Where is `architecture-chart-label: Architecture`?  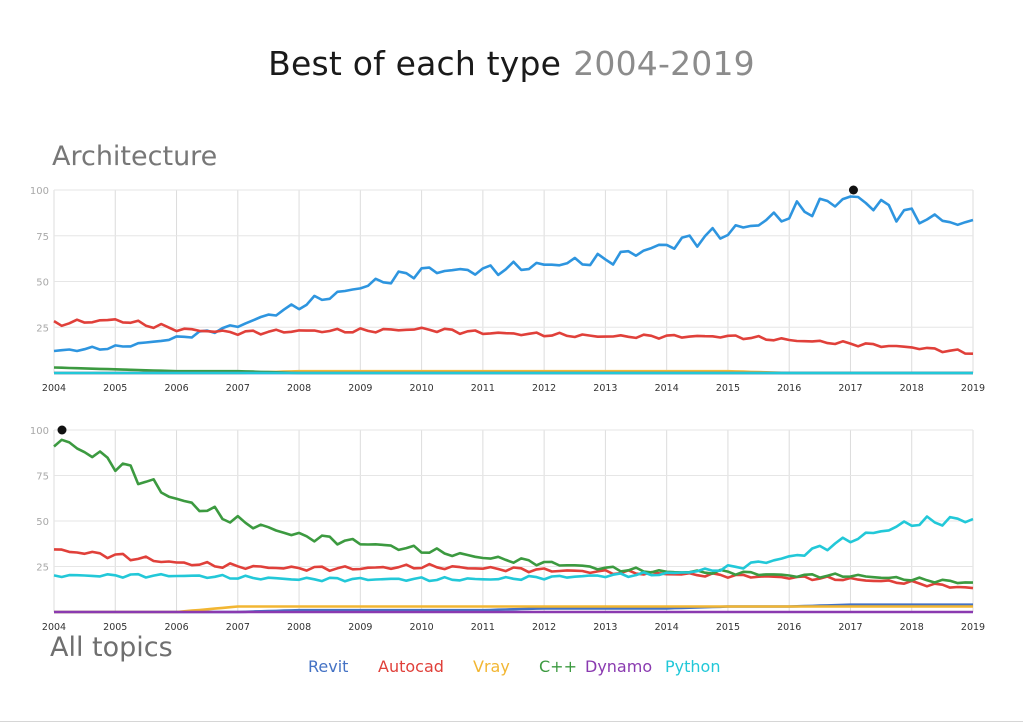
architecture-chart-label: Architecture is located at coordinates (135, 156).